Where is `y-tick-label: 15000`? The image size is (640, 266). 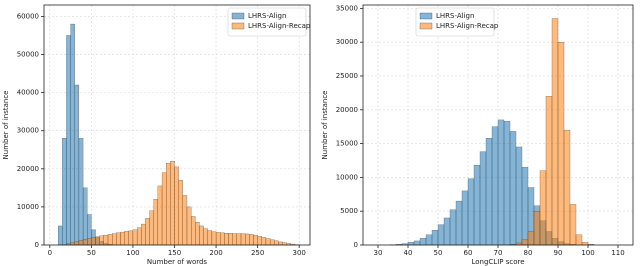 y-tick-label: 15000 is located at coordinates (347, 144).